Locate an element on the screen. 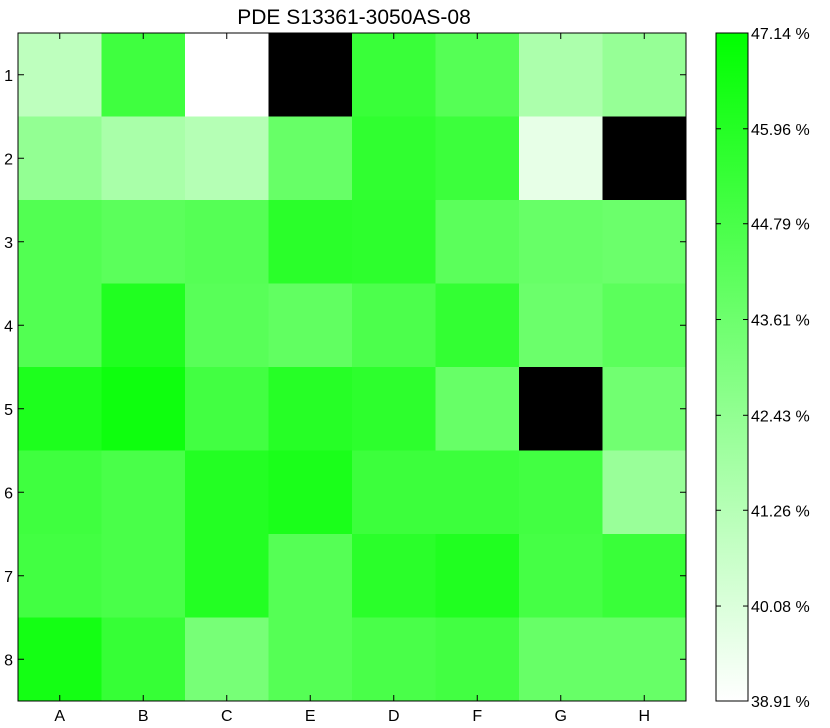 The height and width of the screenshot is (728, 830). heatmap-cell-G2 is located at coordinates (561, 158).